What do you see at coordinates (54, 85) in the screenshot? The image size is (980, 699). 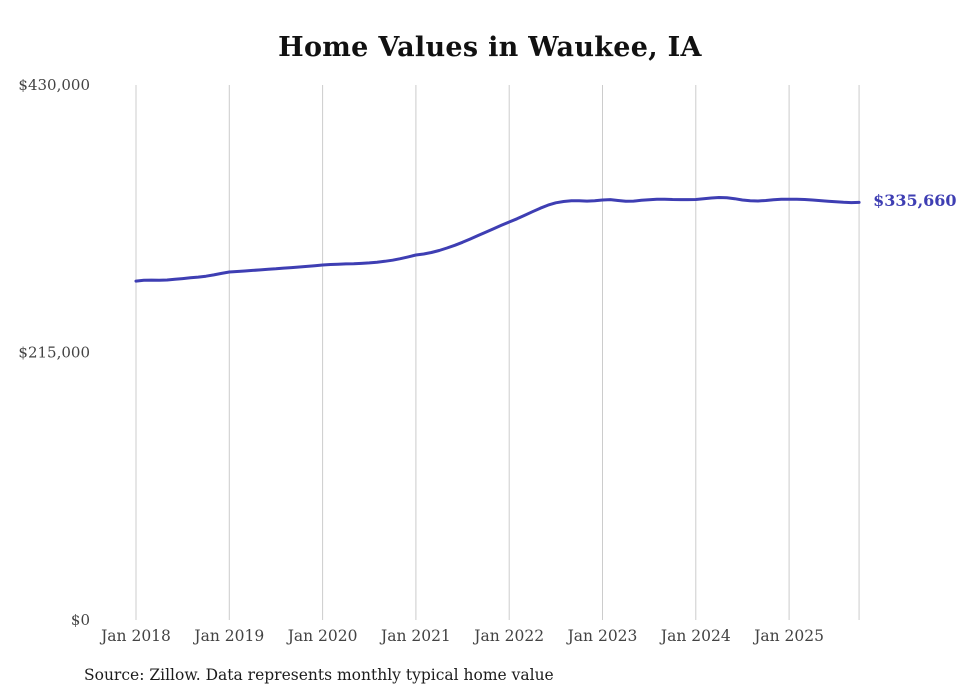 I see `y-axis-label: $430,000` at bounding box center [54, 85].